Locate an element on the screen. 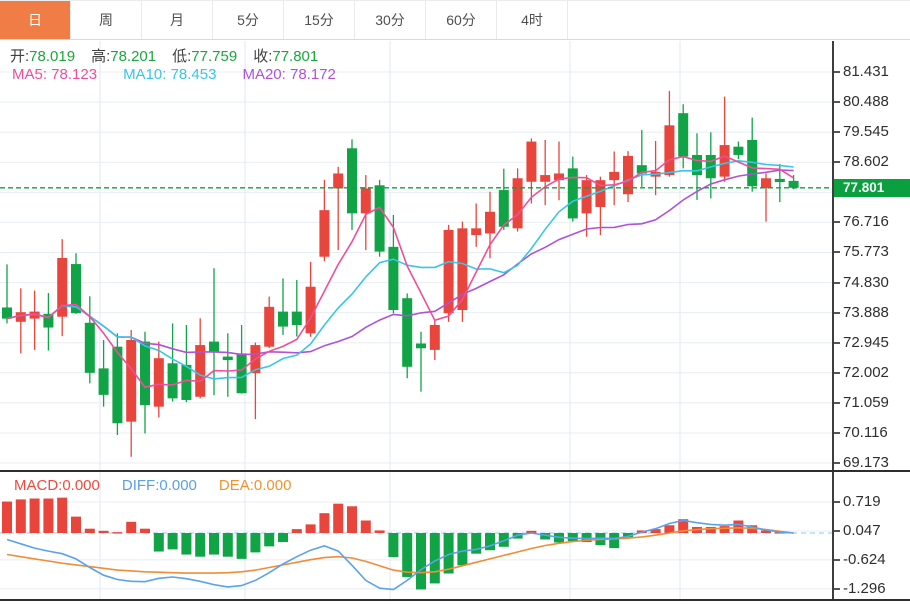 Image resolution: width=910 pixels, height=604 pixels. tab-period-1: 周 is located at coordinates (106, 20).